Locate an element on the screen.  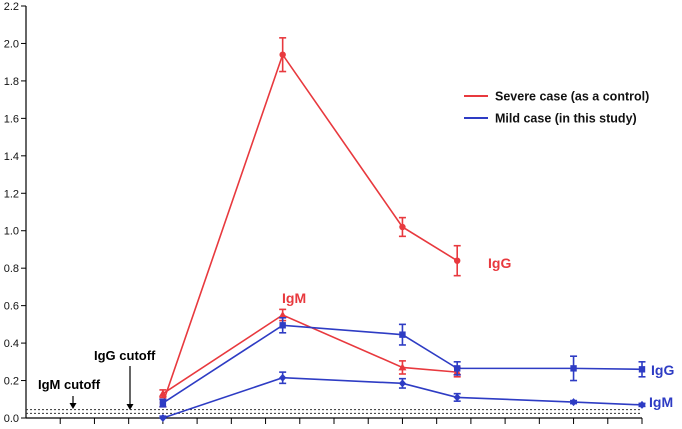
igg-cutoff-label: IgG cutoff is located at coordinates (125, 355).